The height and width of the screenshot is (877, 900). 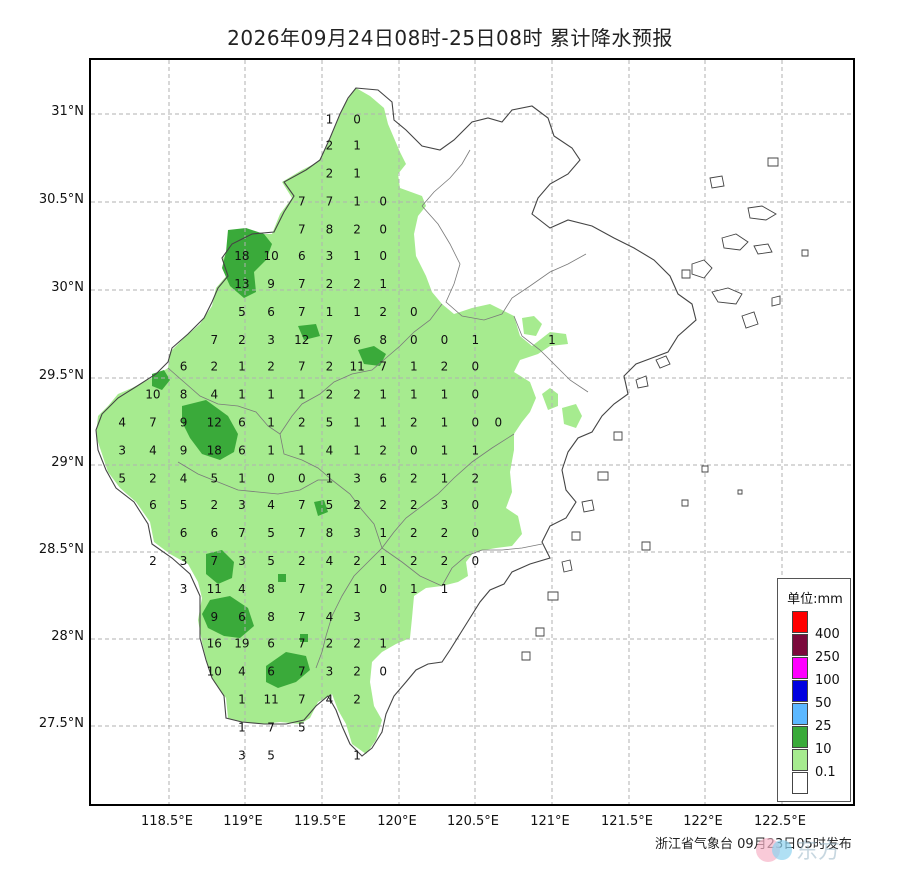 What do you see at coordinates (241, 643) in the screenshot?
I see `station-value: 19` at bounding box center [241, 643].